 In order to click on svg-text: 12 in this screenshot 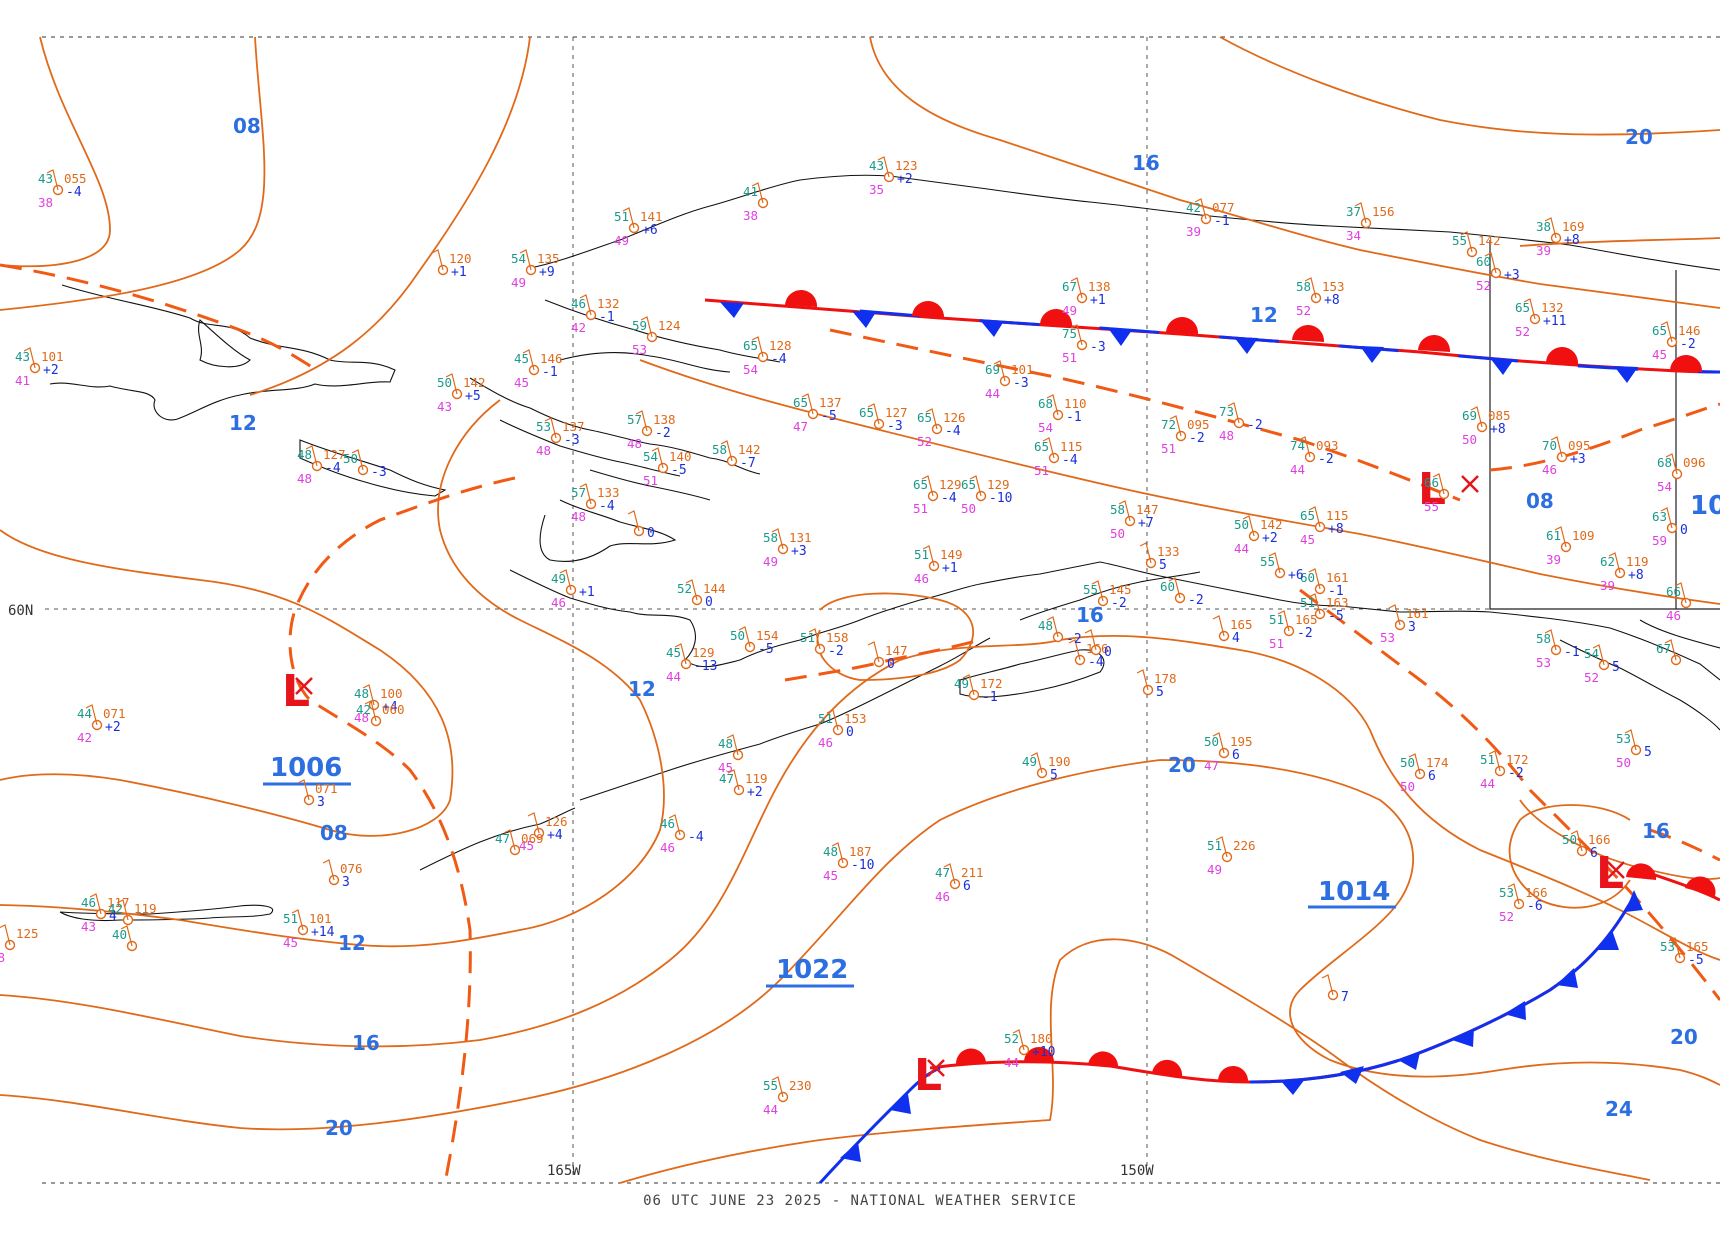, I will do `click(1264, 315)`.